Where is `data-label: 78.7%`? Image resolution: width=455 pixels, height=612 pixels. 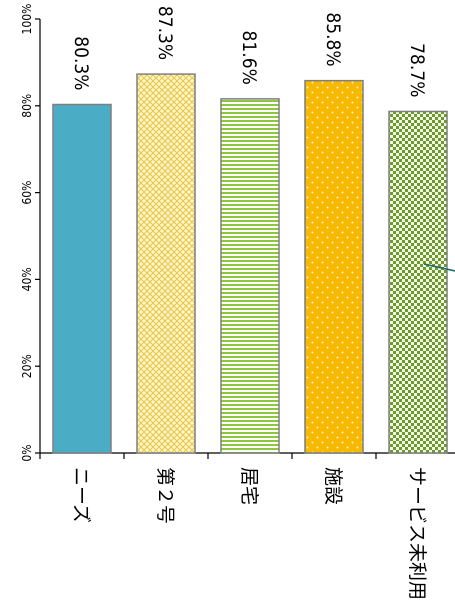
data-label: 78.7% is located at coordinates (417, 70).